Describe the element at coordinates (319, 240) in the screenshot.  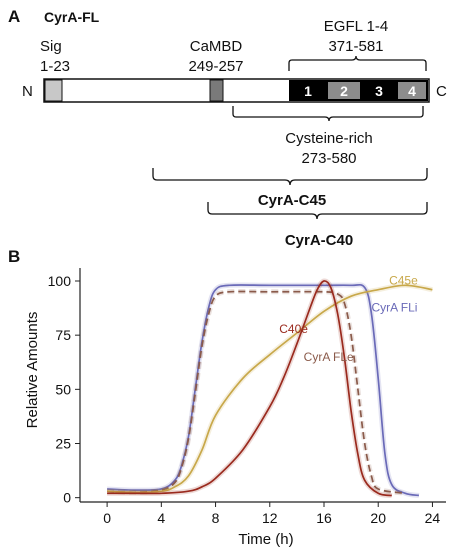
I see `cyra-c40-label: CyrA-C40` at that location.